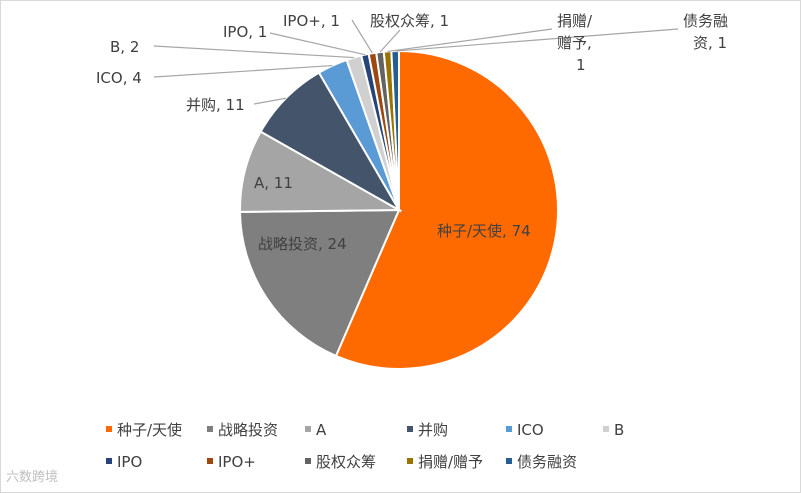 The image size is (801, 493). I want to click on data-label-11: 债务融资, 1, so click(705, 32).